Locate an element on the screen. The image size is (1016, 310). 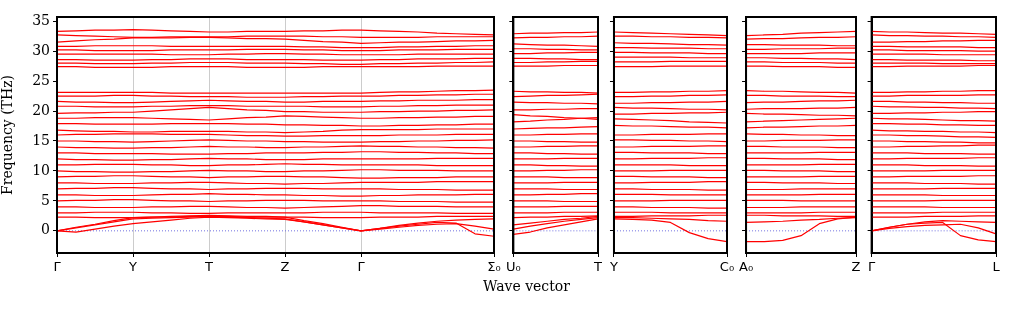
y-tick-label: 25 is located at coordinates (41, 79).